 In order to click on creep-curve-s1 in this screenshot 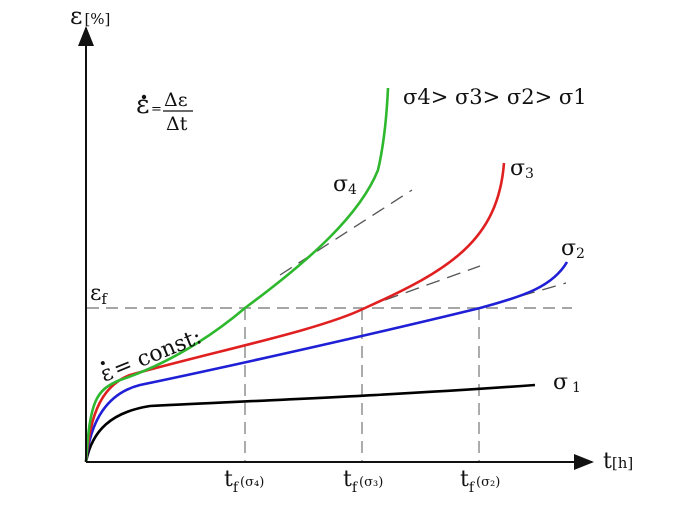, I will do `click(310, 423)`.